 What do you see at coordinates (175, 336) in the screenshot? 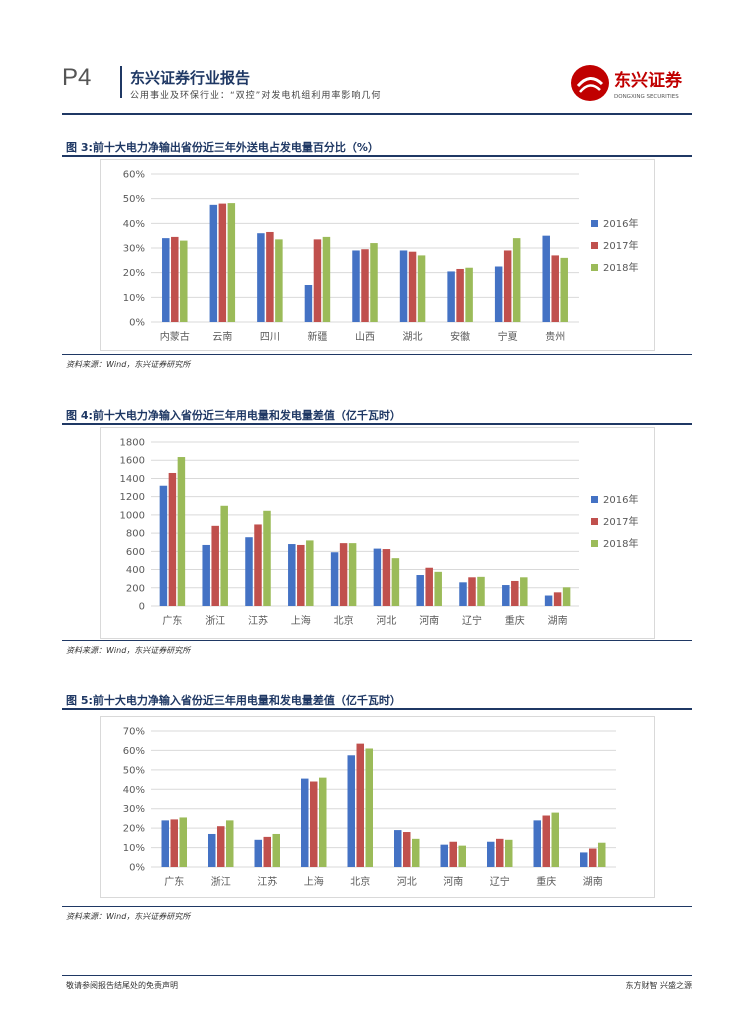
I see `x-tick-label: 内蒙古` at bounding box center [175, 336].